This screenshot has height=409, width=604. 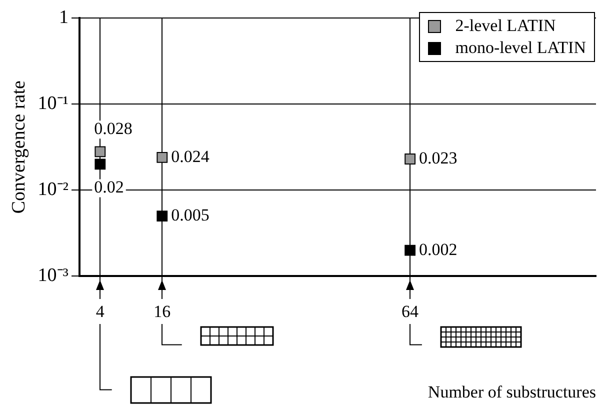 What do you see at coordinates (190, 215) in the screenshot?
I see `data-label: 0.005` at bounding box center [190, 215].